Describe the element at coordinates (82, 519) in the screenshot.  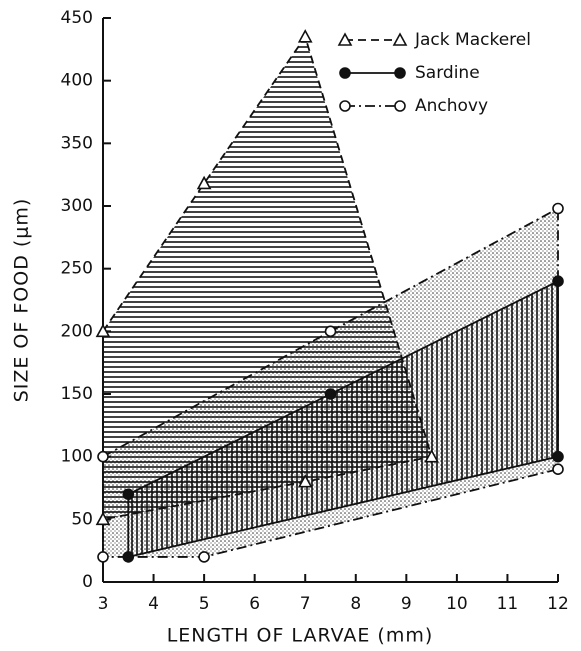
I see `y-tick-label: 50` at that location.